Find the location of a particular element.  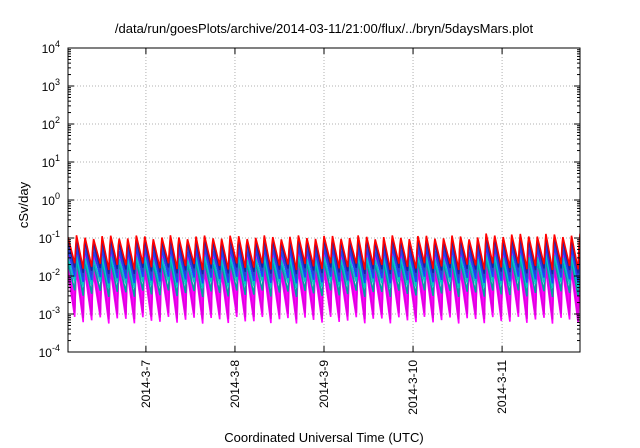

y-tick-label: 10⁰ is located at coordinates (51, 199).